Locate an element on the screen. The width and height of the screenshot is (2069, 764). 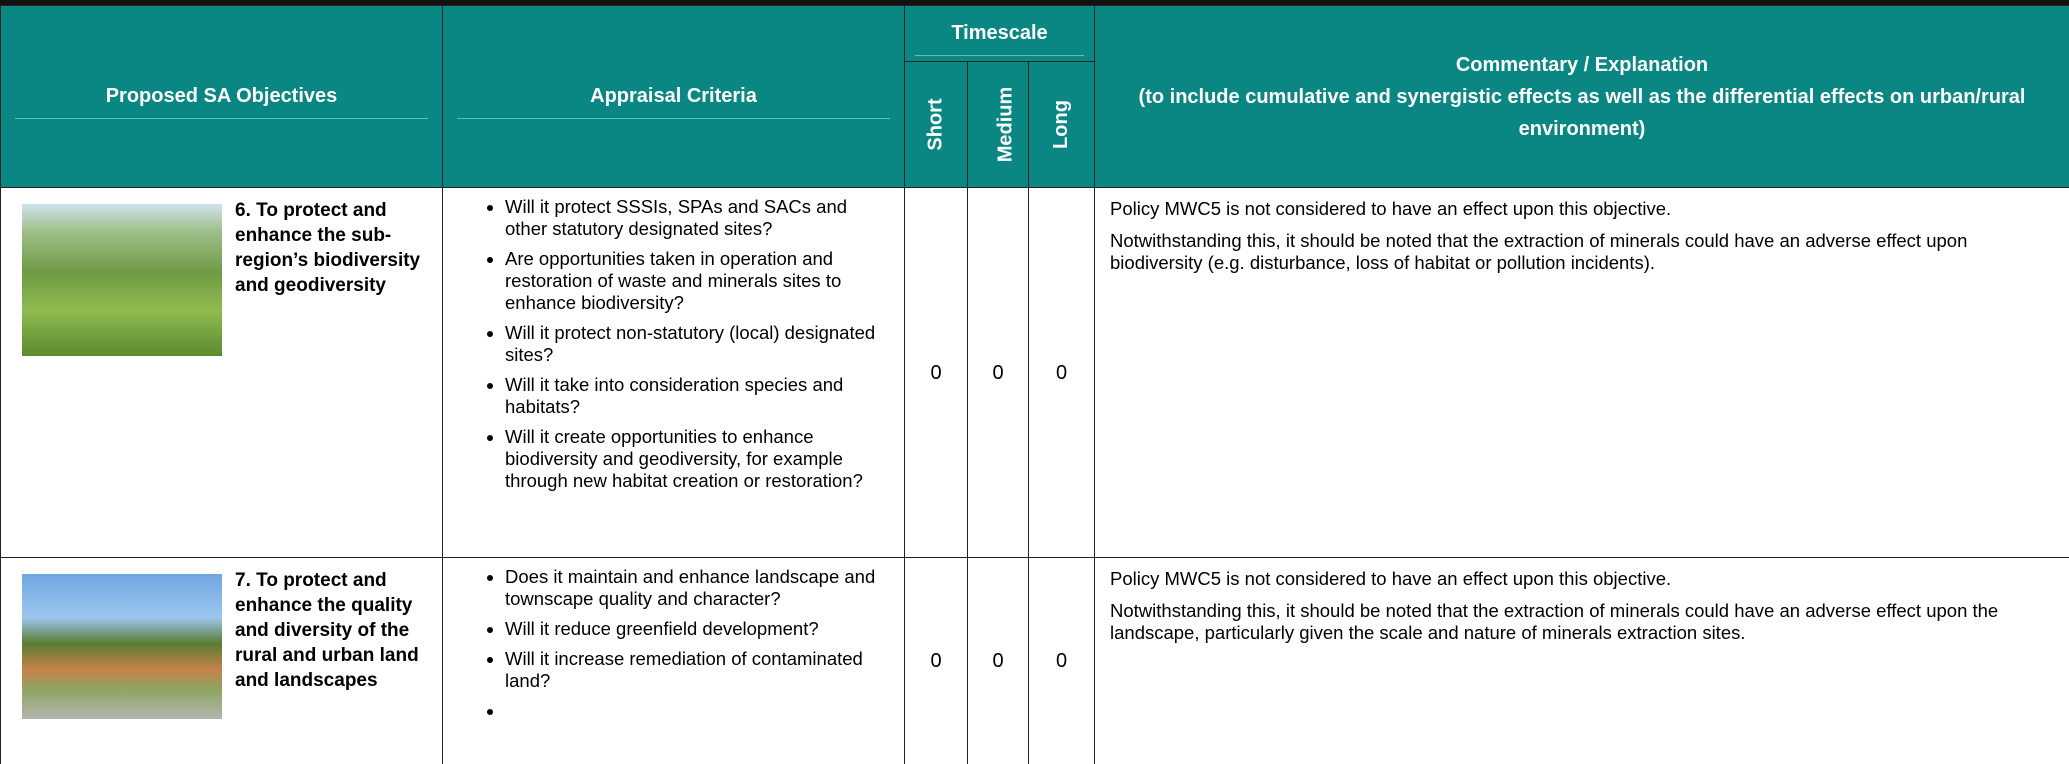
header-cell: Medium is located at coordinates (998, 124).